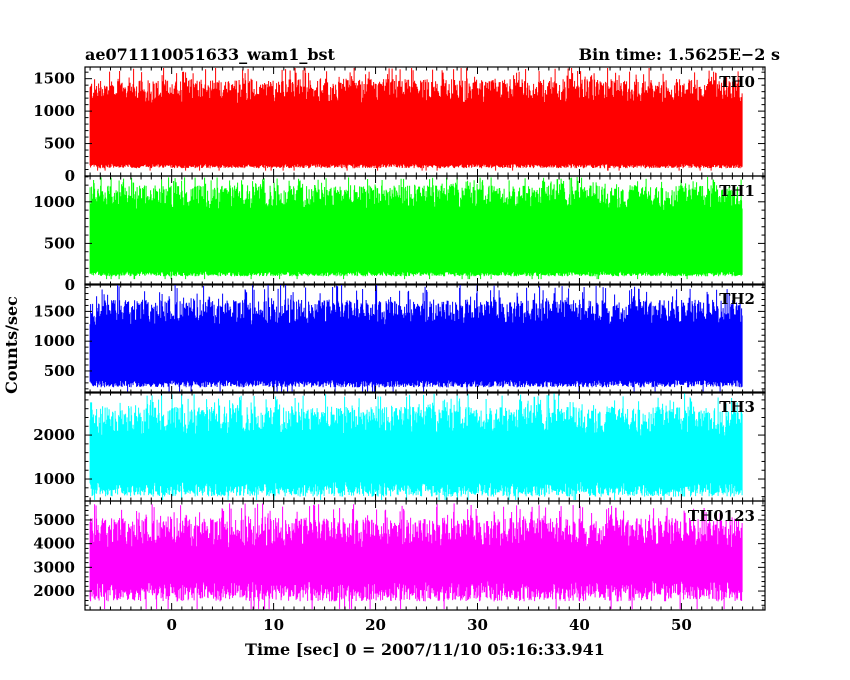  Describe the element at coordinates (375, 625) in the screenshot. I see `x-tick-label: 20` at that location.